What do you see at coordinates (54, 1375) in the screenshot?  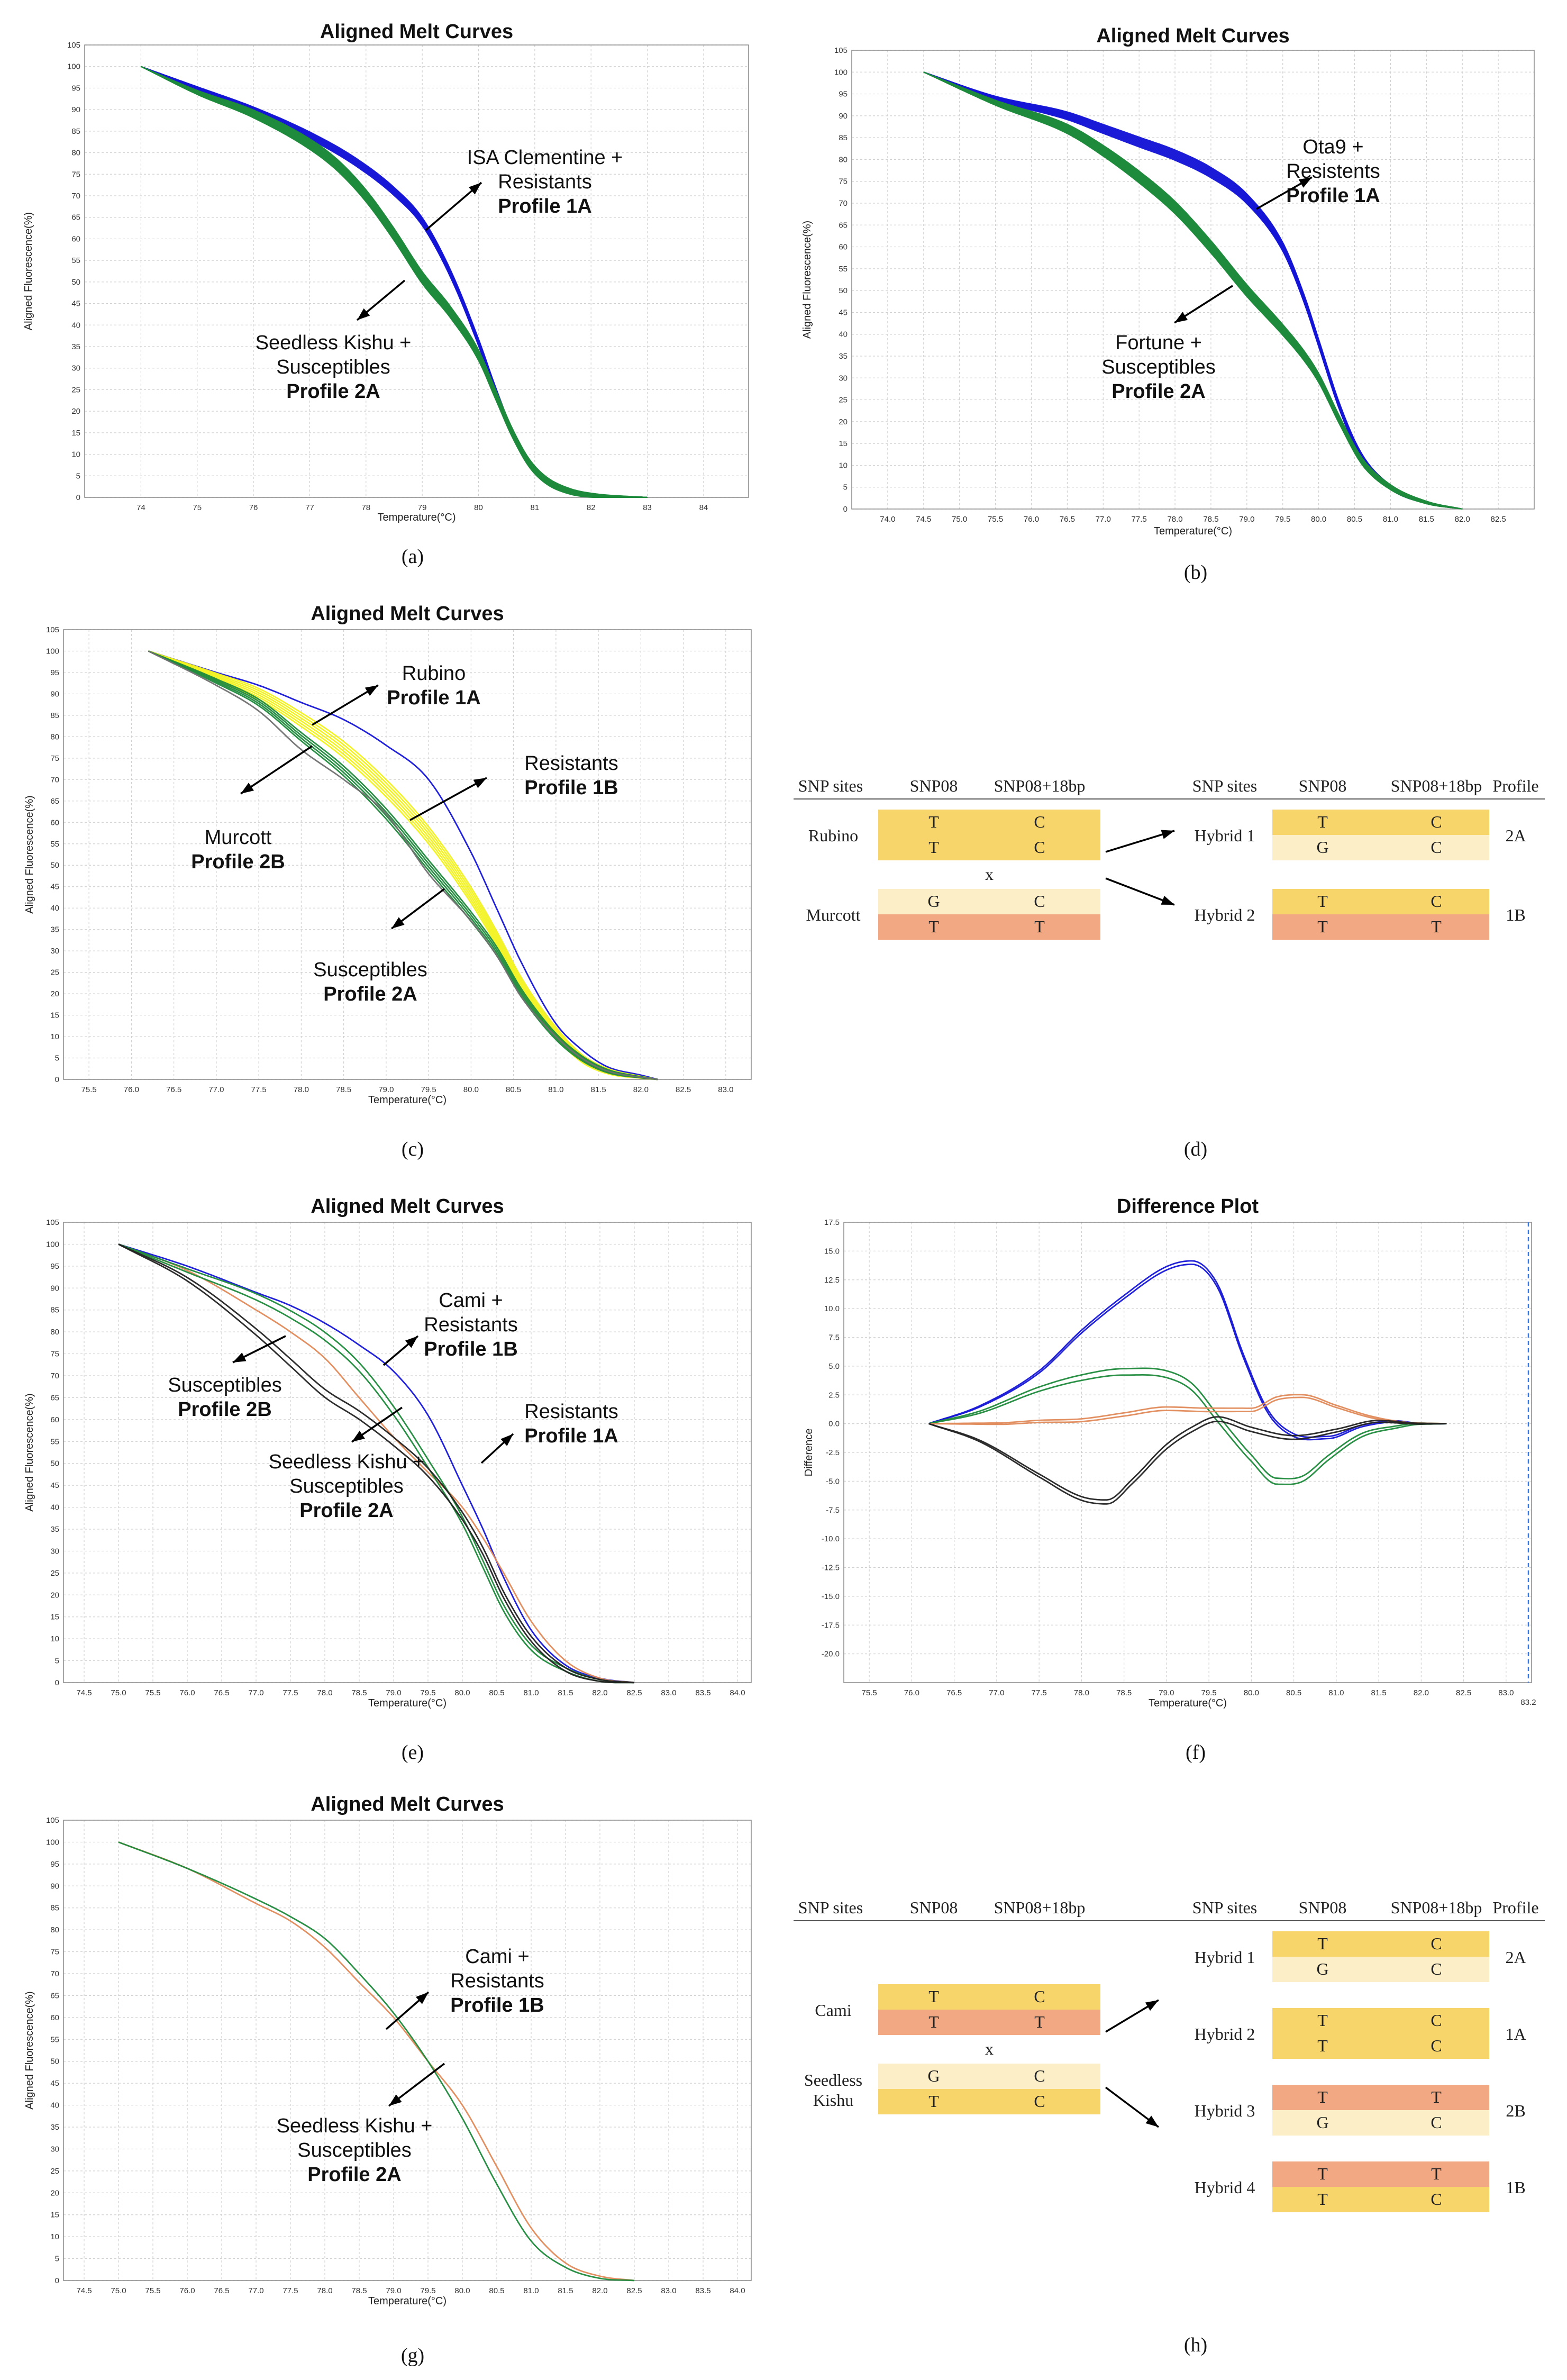 I see `y-tick-label: 70` at bounding box center [54, 1375].